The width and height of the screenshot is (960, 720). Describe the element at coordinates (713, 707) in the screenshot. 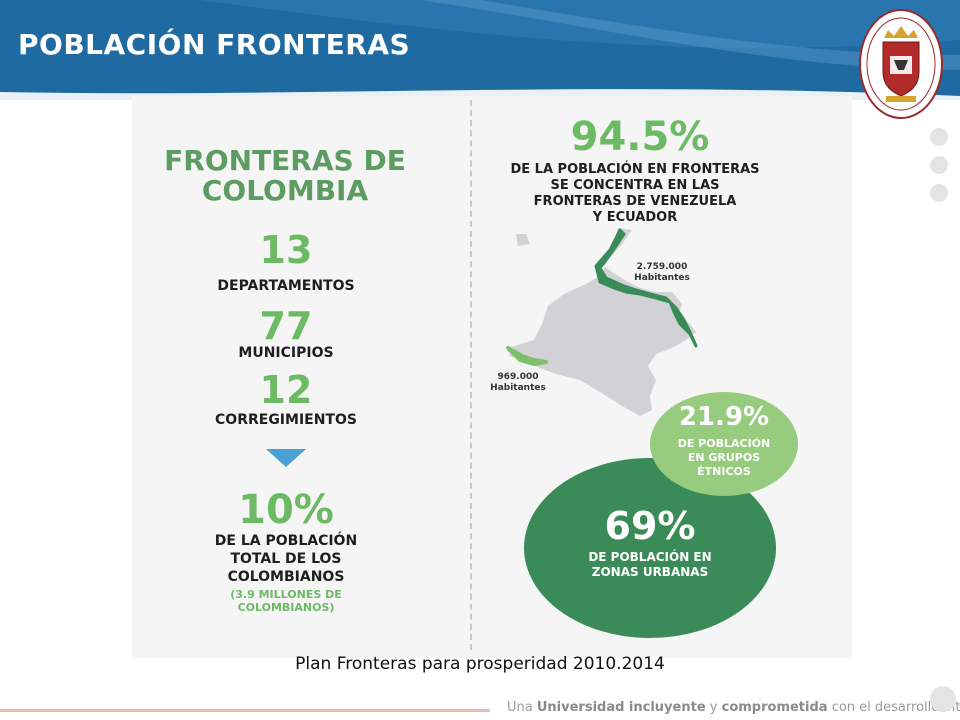

I see `footer-text-part: y` at that location.